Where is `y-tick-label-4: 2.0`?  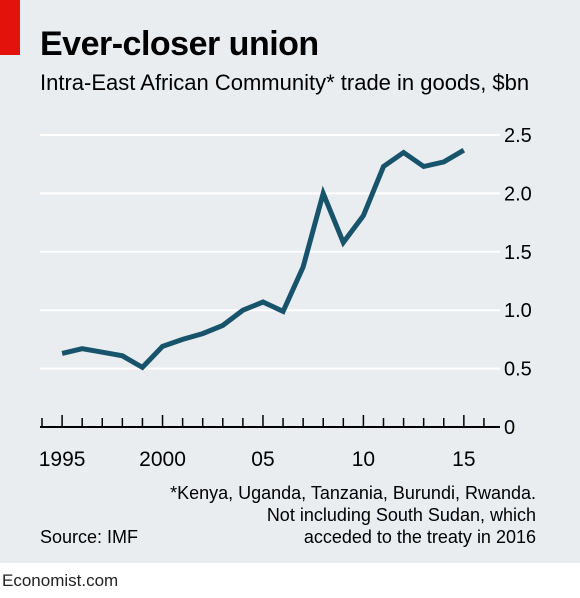
y-tick-label-4: 2.0 is located at coordinates (518, 194).